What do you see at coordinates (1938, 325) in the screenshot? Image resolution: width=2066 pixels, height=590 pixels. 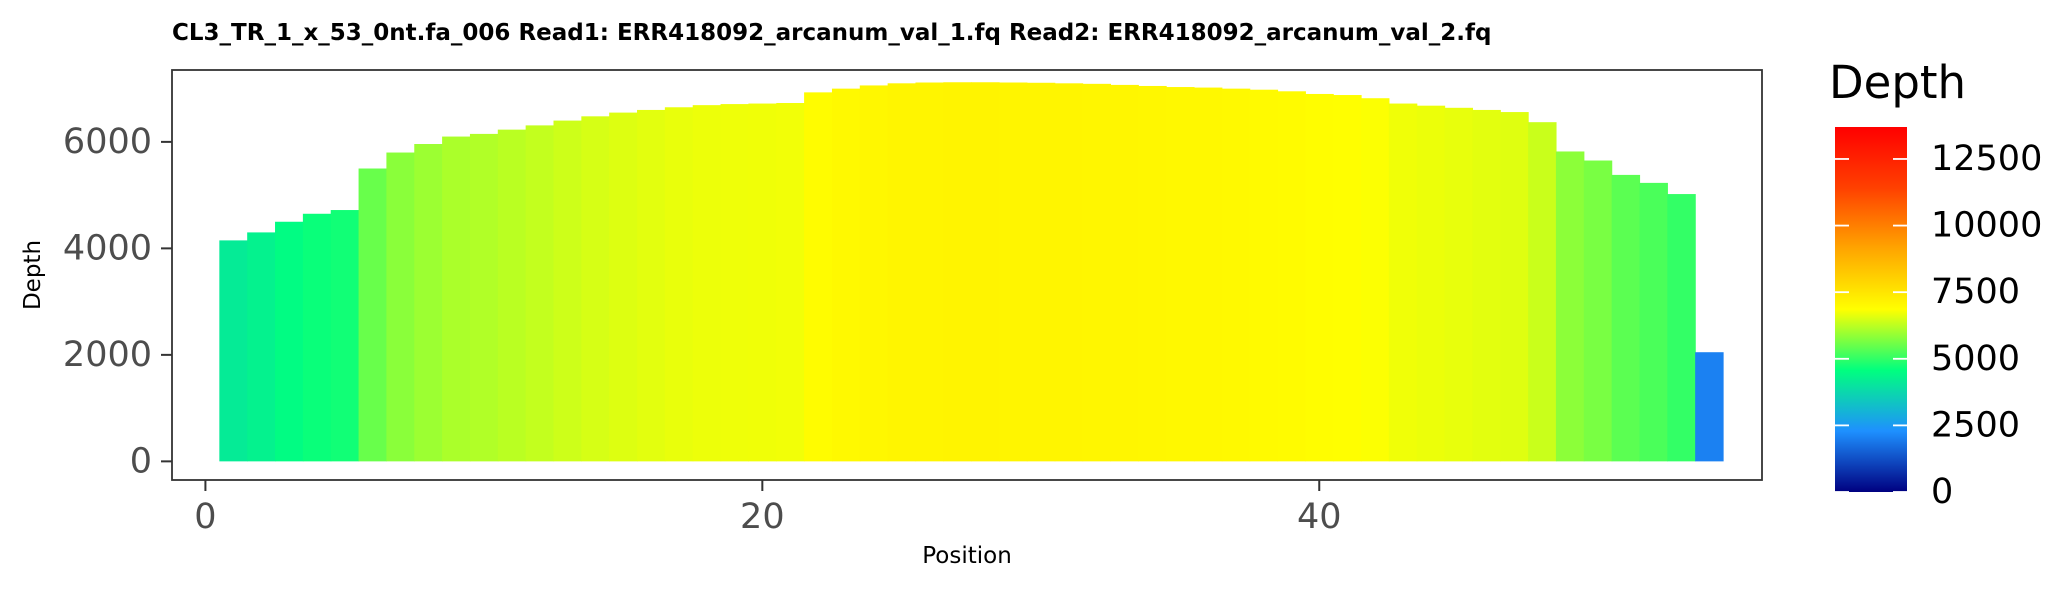 I see `legend-ticks: 0 2500 5000 7500 10000` at bounding box center [1938, 325].